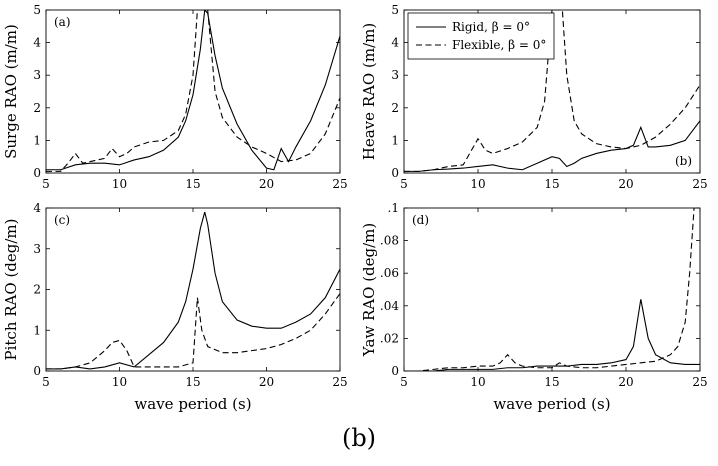  What do you see at coordinates (369, 91) in the screenshot?
I see `panel-2-ylabel: Heave RAO (m/m)` at bounding box center [369, 91].